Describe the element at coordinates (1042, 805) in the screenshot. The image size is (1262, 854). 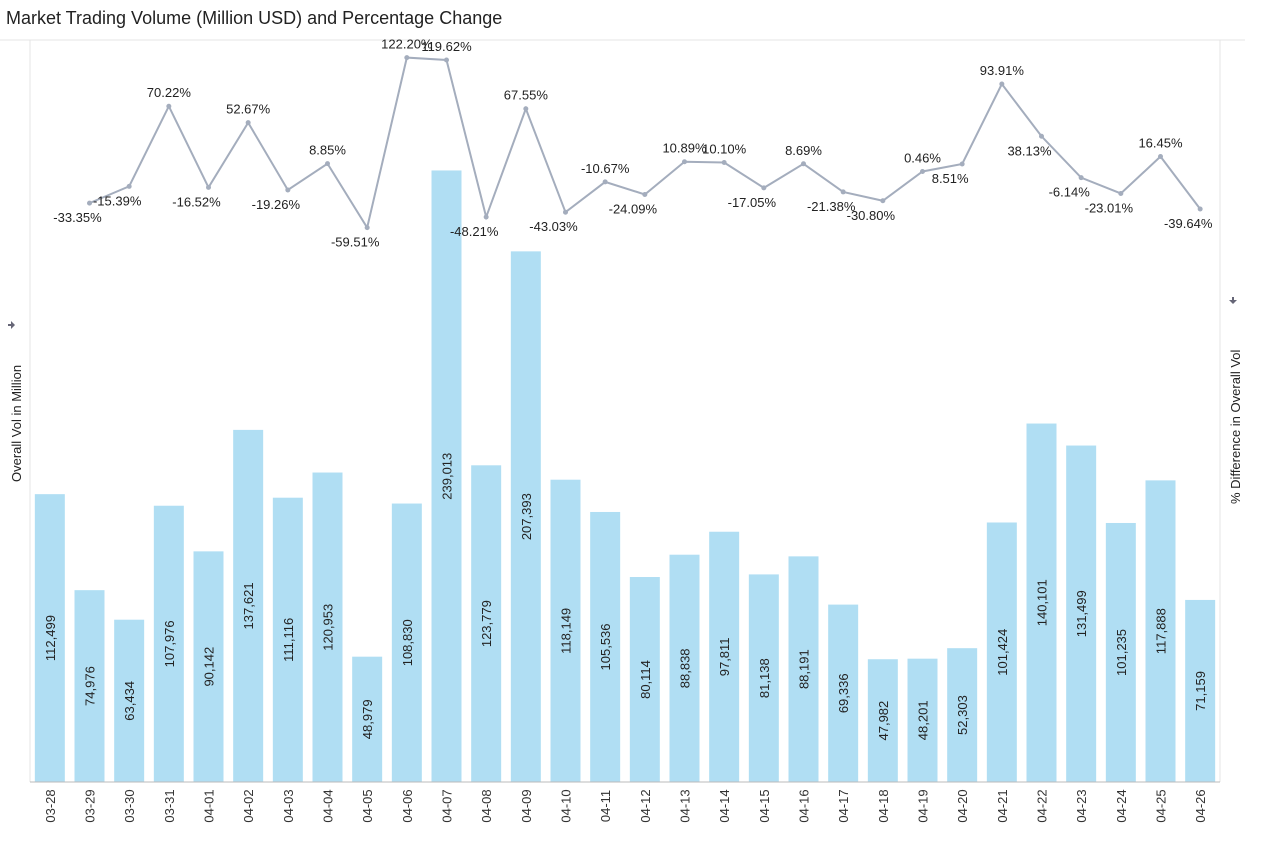
I see `x-tick-label: 04-22` at that location.